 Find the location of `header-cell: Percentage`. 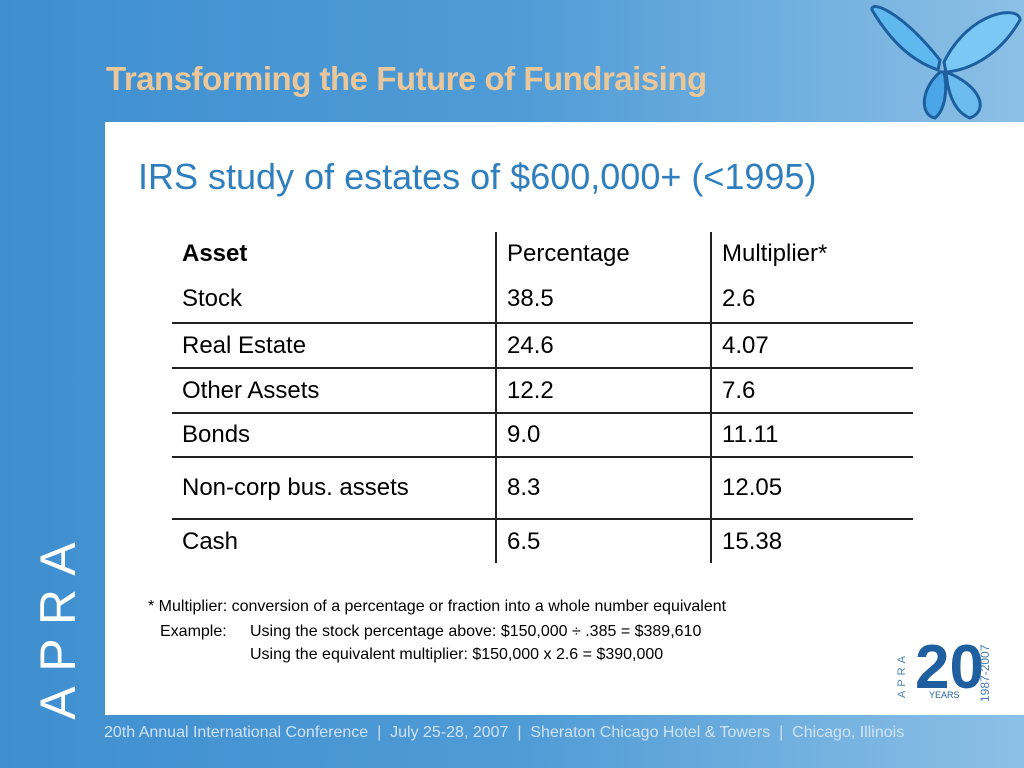

header-cell: Percentage is located at coordinates (603, 253).